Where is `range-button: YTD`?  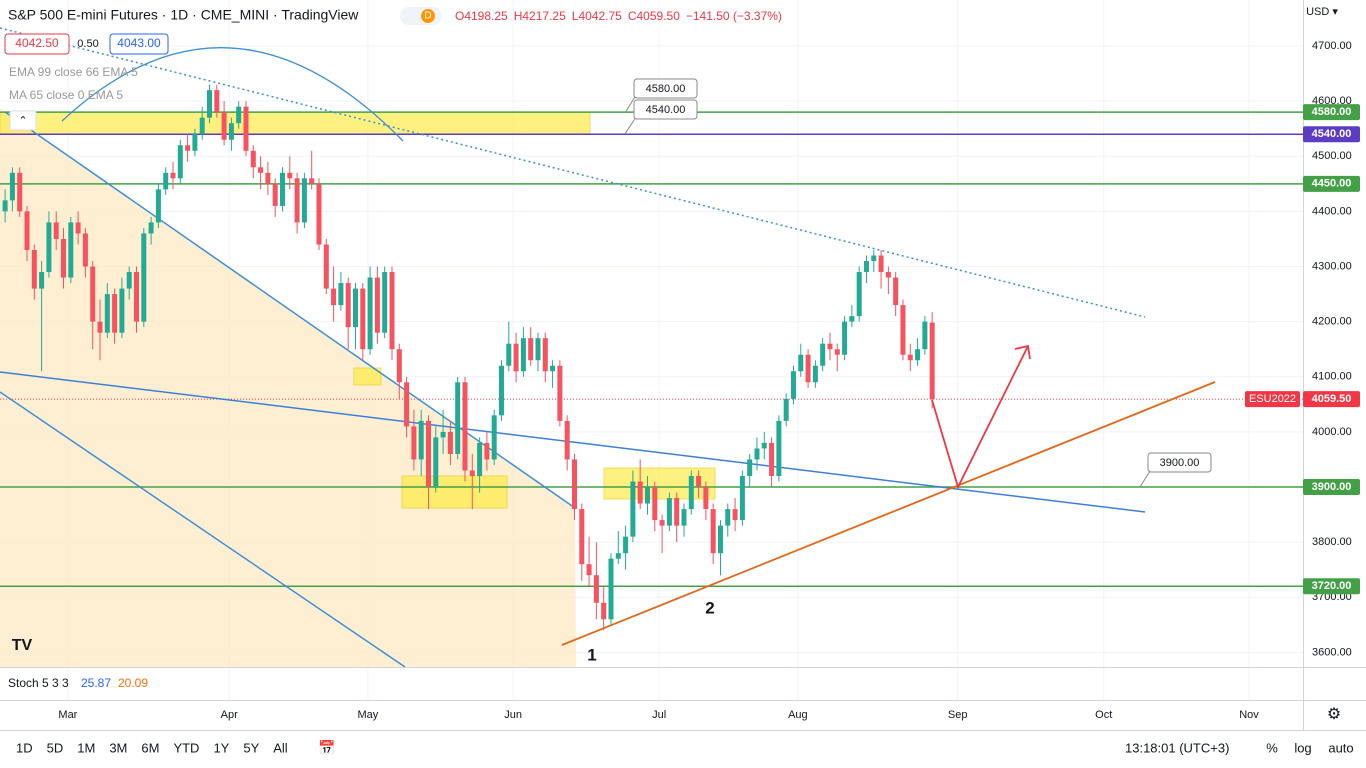
range-button: YTD is located at coordinates (186, 747).